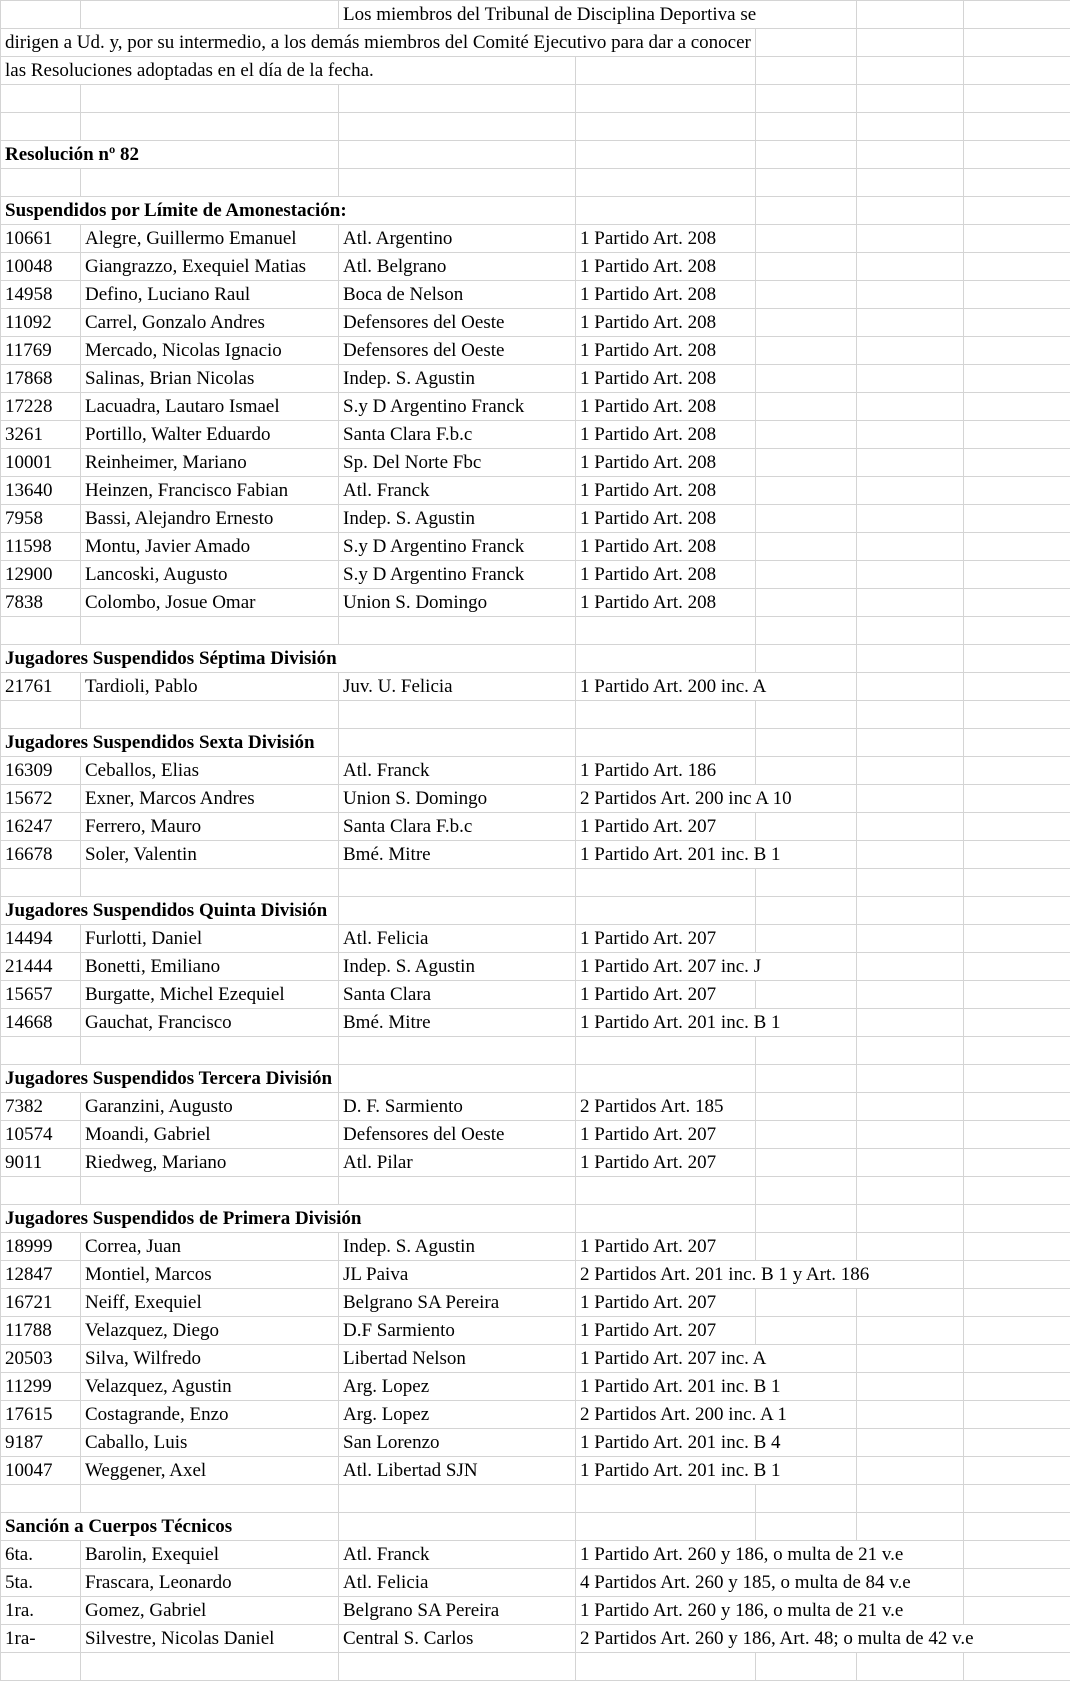 This screenshot has width=1070, height=1681. What do you see at coordinates (399, 1330) in the screenshot?
I see `club-text: D.F Sarmiento` at bounding box center [399, 1330].